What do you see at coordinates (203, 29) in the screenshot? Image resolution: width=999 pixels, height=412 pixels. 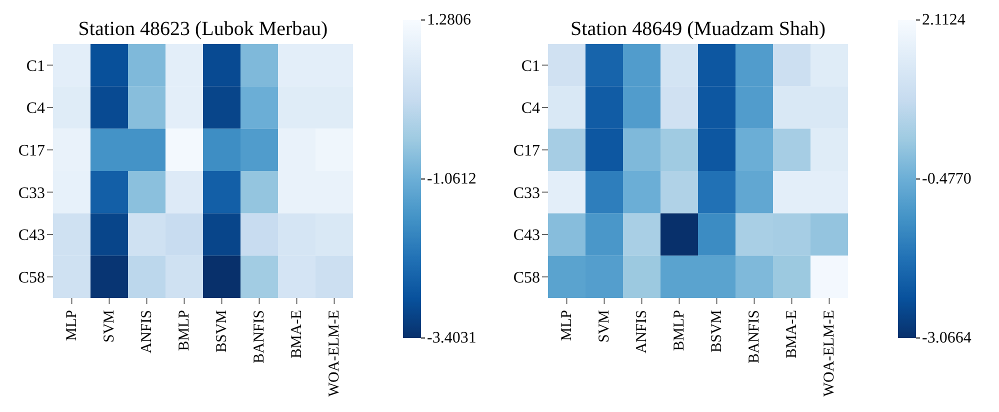 I see `chart-title: Station 48623 (Lubok Merbau)` at bounding box center [203, 29].